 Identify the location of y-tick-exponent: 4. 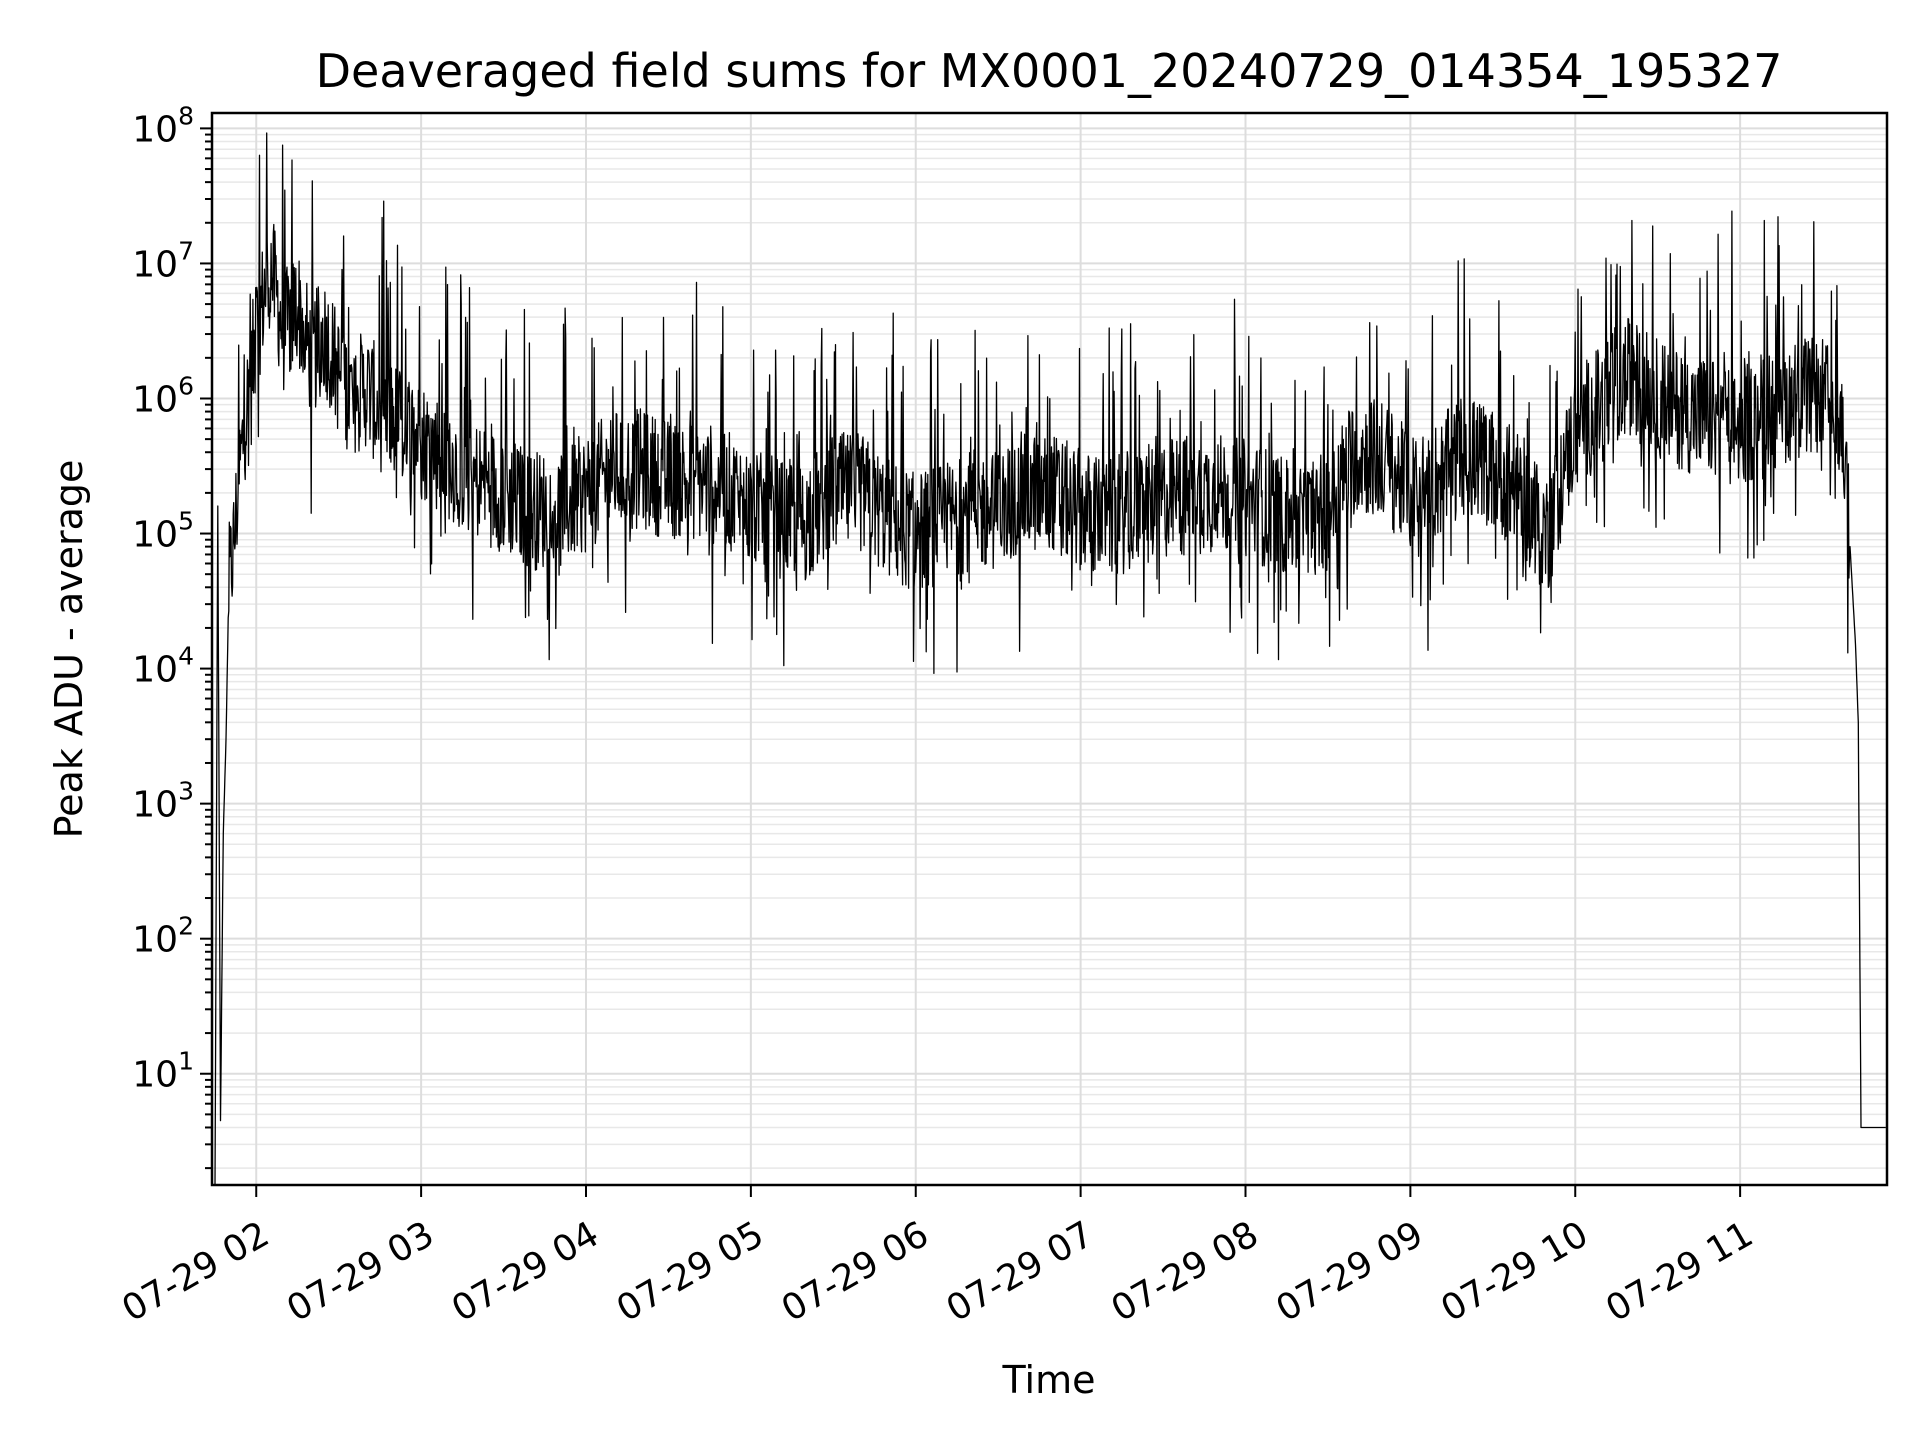
(186, 656).